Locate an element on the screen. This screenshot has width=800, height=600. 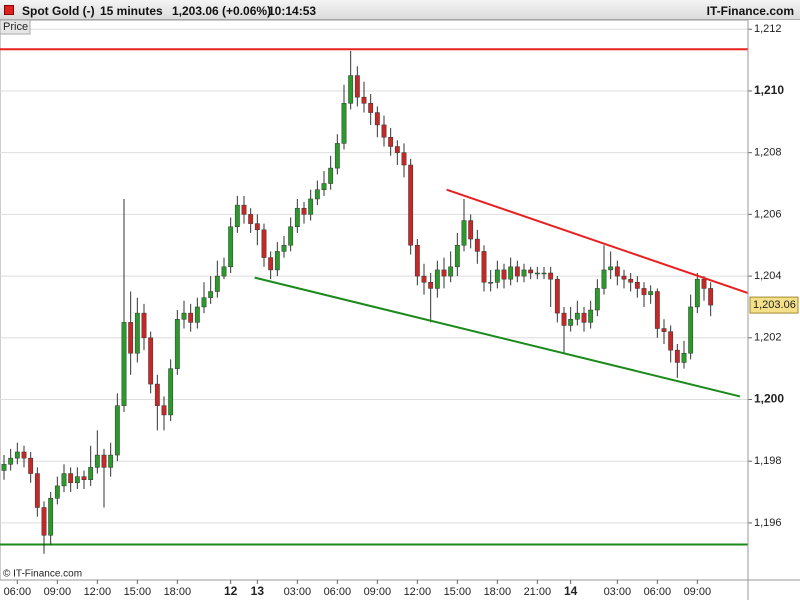
brand: IT-Finance.com is located at coordinates (750, 11).